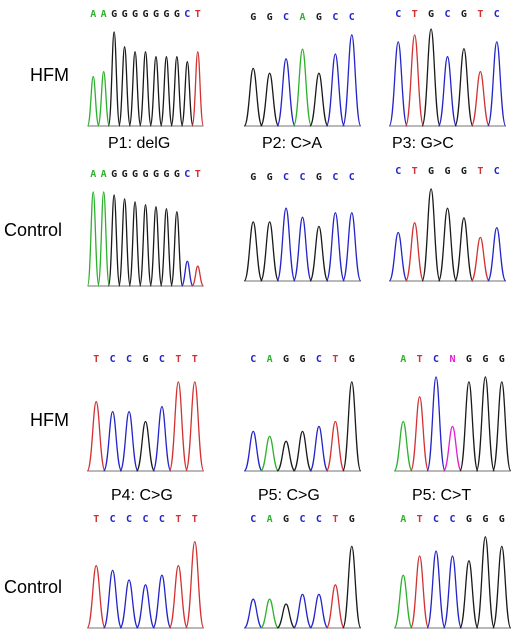 The height and width of the screenshot is (635, 520). What do you see at coordinates (423, 143) in the screenshot?
I see `caption-p3: P3: G>C` at bounding box center [423, 143].